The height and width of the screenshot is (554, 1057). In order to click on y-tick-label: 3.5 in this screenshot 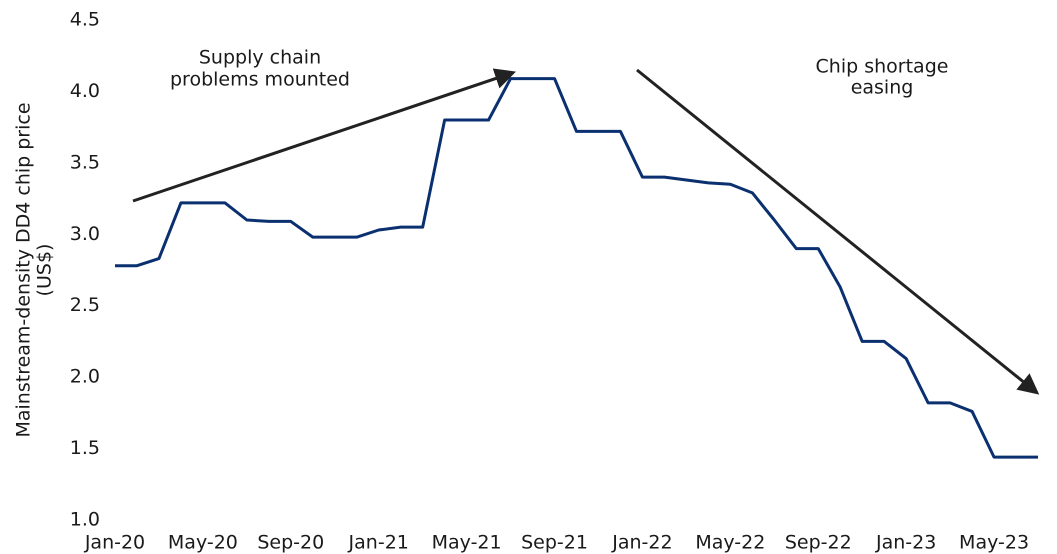, I will do `click(85, 162)`.